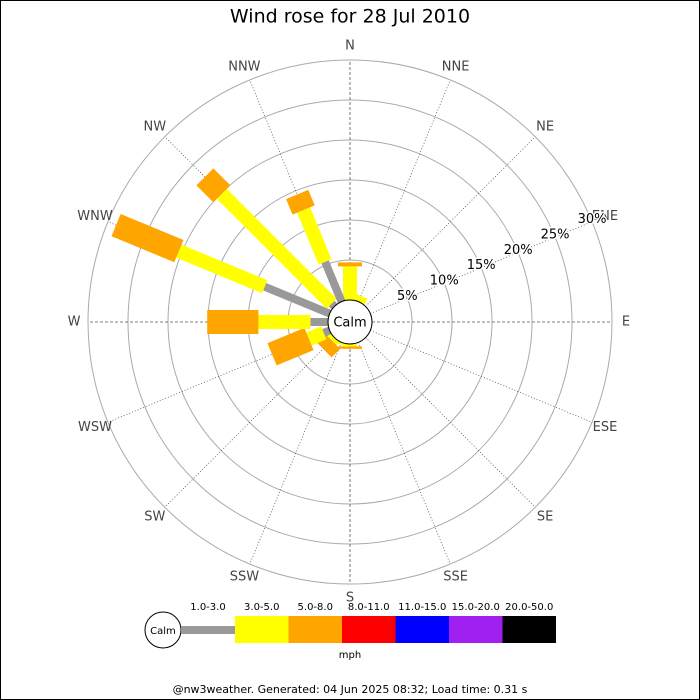  I want to click on direction-label: NNE, so click(456, 67).